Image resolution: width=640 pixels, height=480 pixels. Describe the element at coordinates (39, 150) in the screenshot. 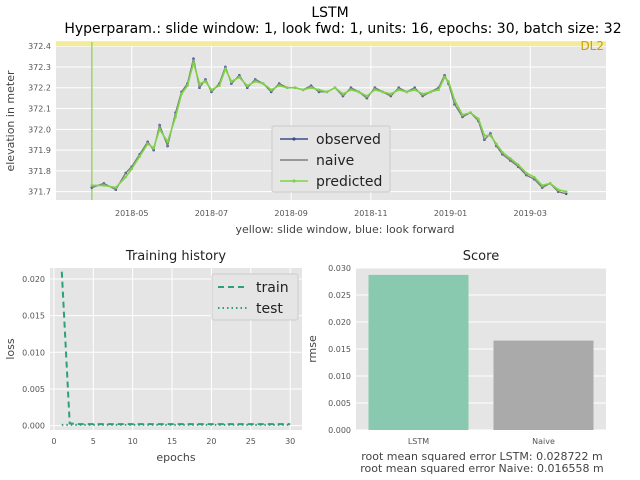

I see `y-tick-label: 371.9` at that location.